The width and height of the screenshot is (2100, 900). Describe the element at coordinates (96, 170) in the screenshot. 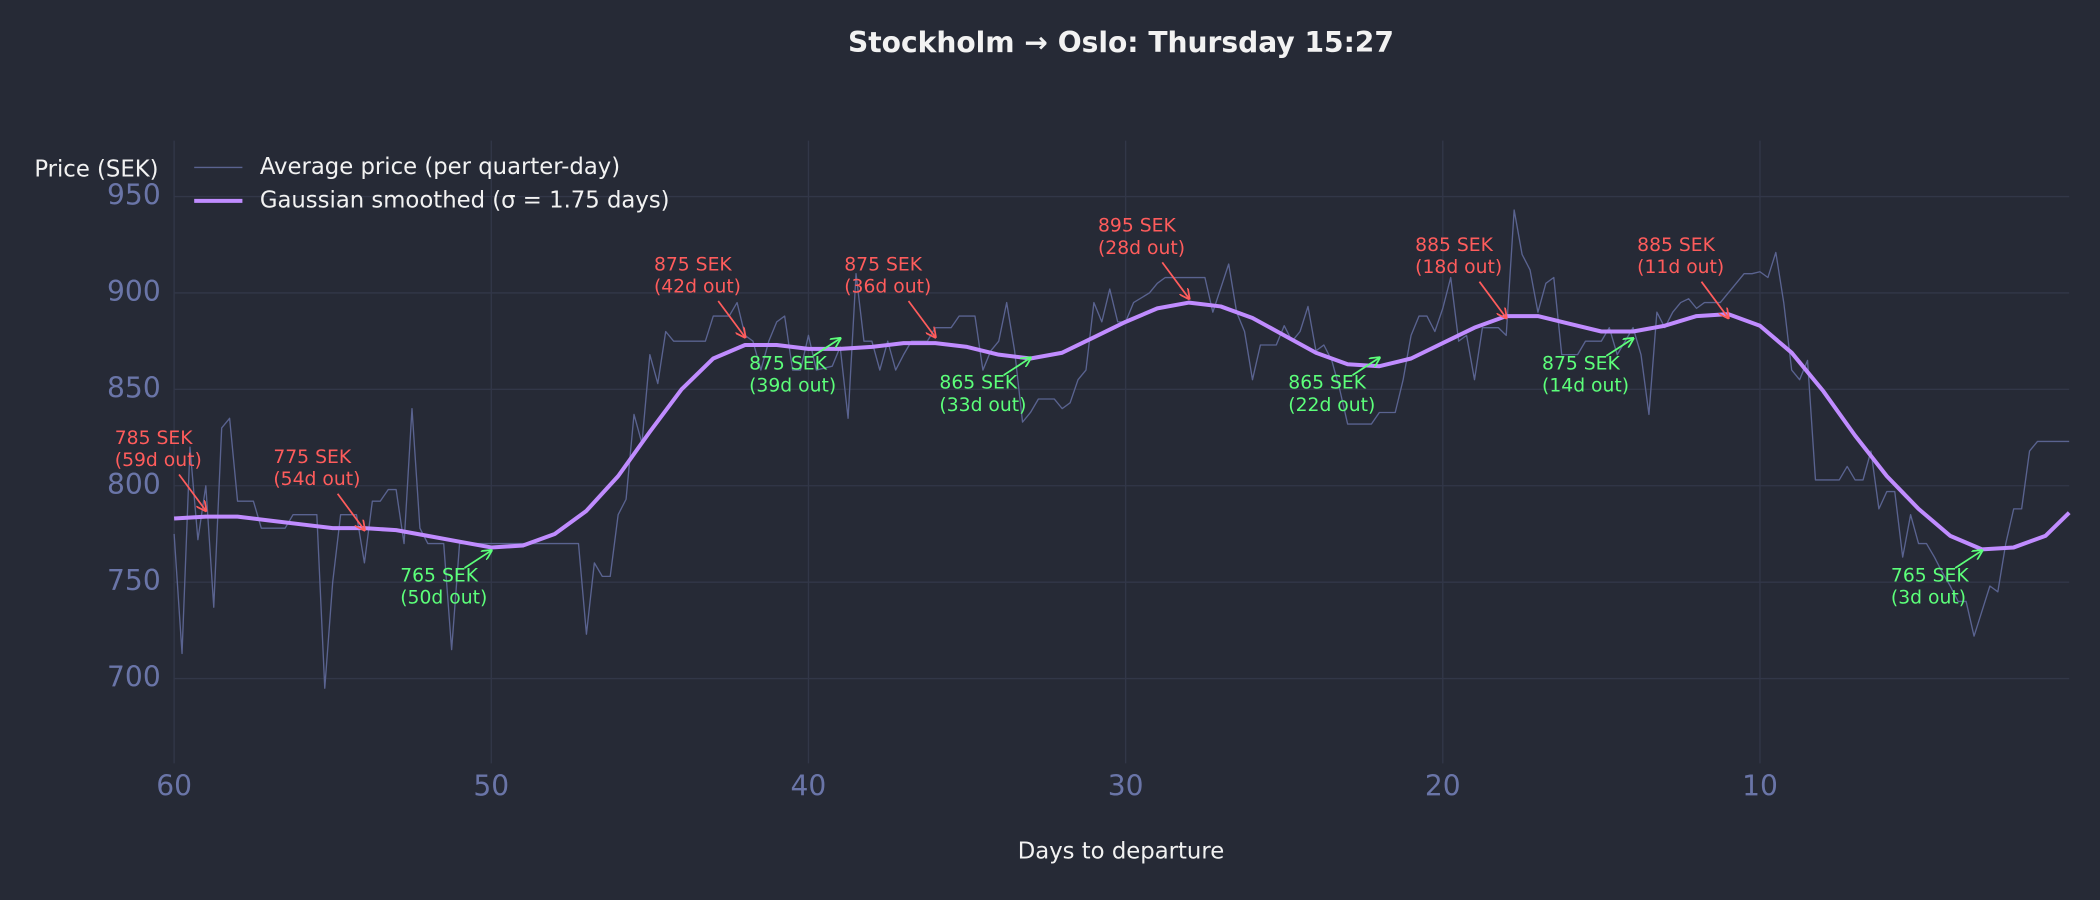

I see `y-axis-label: Price (SEK)` at that location.